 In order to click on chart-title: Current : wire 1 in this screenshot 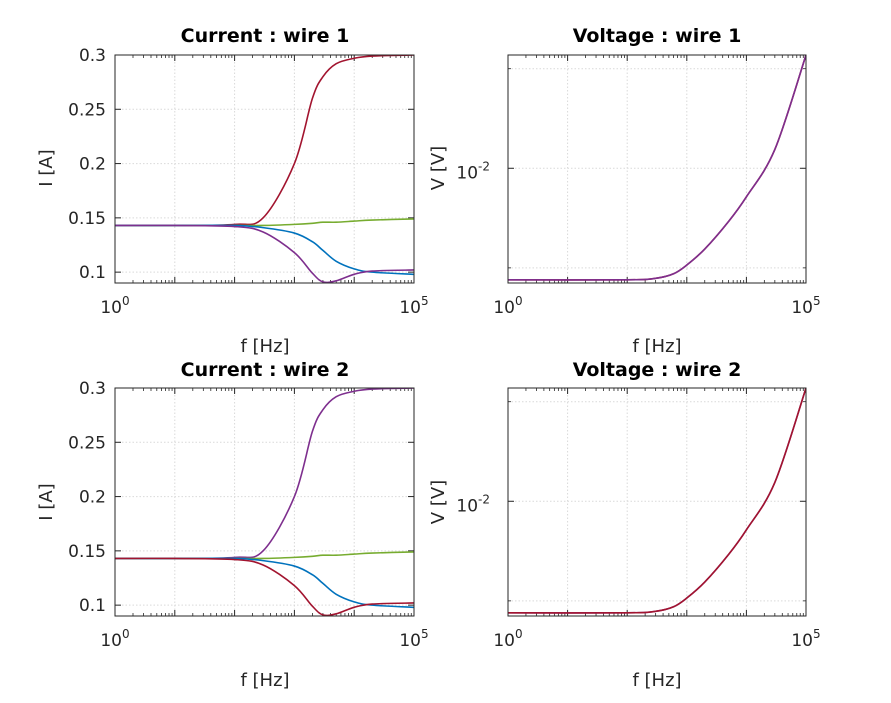, I will do `click(265, 36)`.